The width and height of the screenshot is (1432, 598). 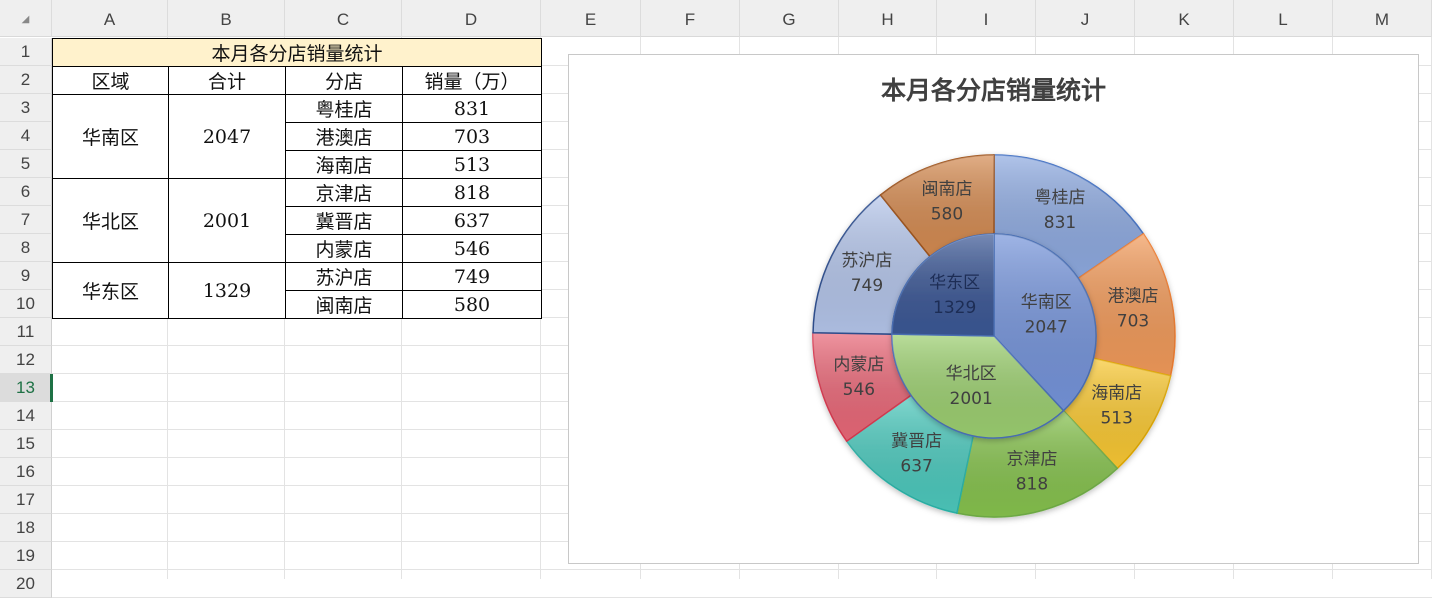 I want to click on row-header-5: 5, so click(x=26, y=164).